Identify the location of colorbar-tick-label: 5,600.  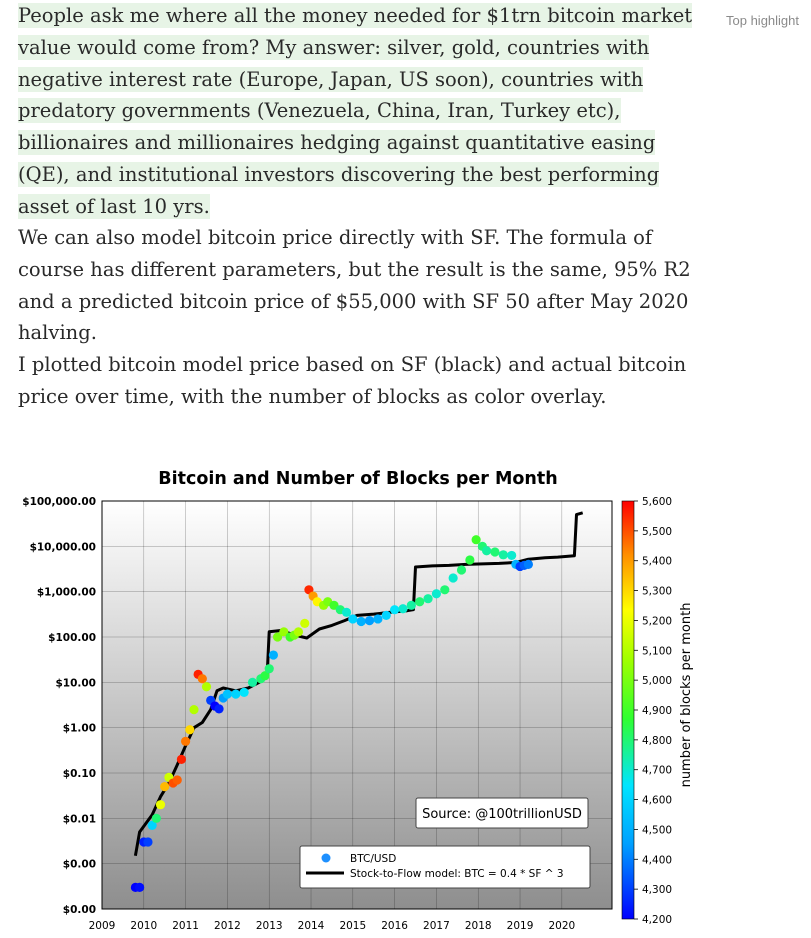
(657, 502).